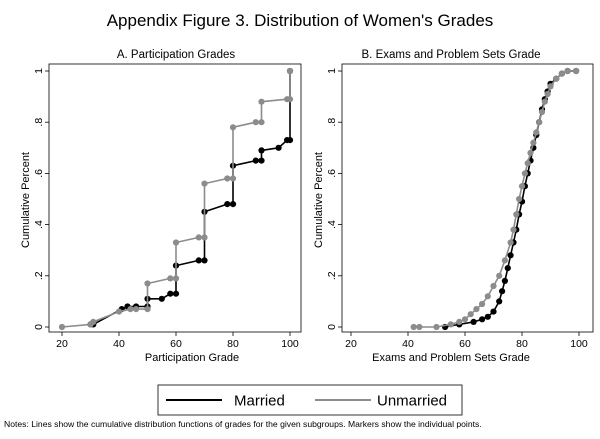 This screenshot has height=439, width=600. I want to click on legend-married-label: Married, so click(259, 401).